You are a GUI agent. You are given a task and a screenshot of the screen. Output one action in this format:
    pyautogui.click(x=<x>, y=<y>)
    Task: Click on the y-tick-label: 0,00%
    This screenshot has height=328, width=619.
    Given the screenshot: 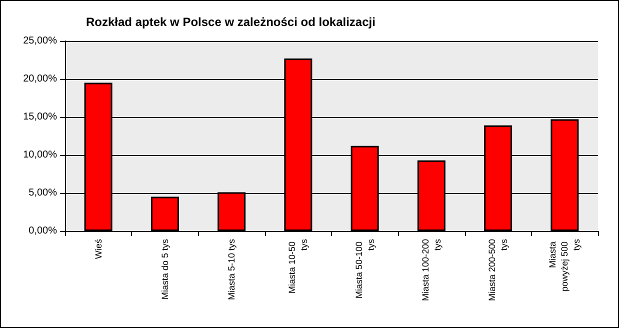 What is the action you would take?
    pyautogui.click(x=43, y=231)
    